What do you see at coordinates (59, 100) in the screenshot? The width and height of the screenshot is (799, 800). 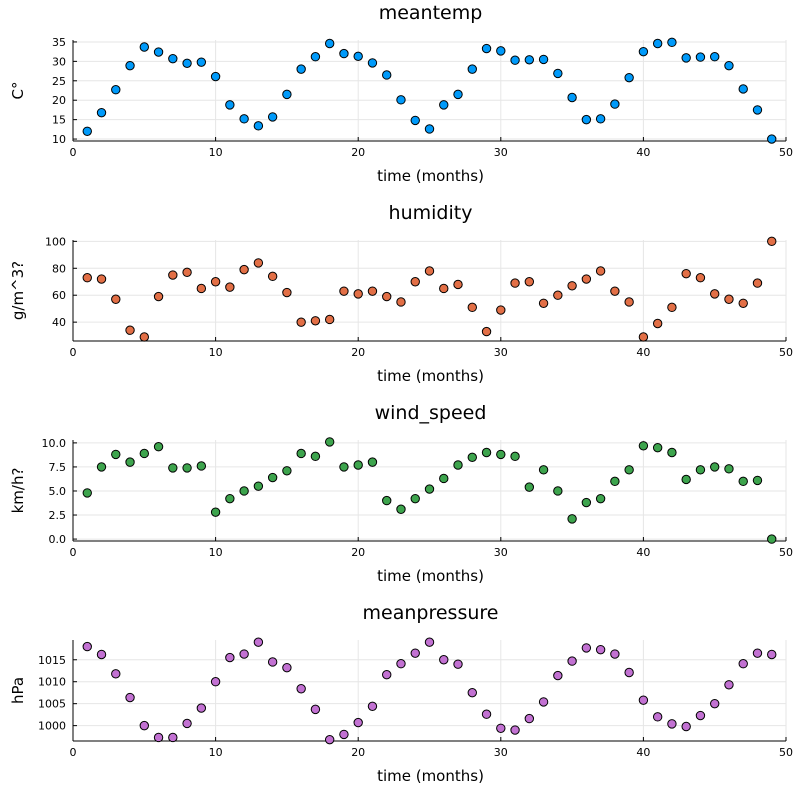 I see `y-tick-label: 20` at bounding box center [59, 100].